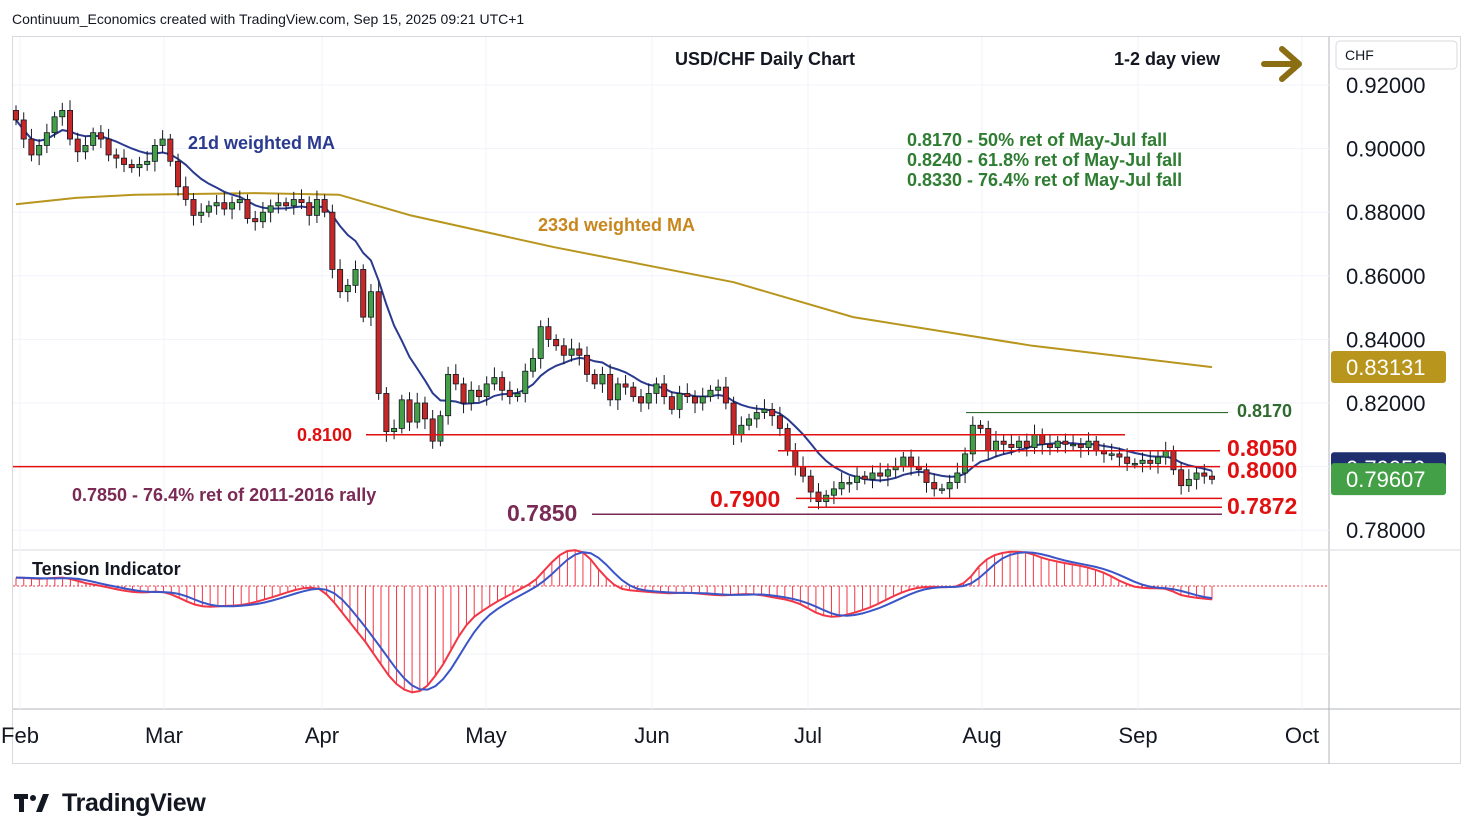  What do you see at coordinates (1302, 735) in the screenshot?
I see `time-tick-label: Oct` at bounding box center [1302, 735].